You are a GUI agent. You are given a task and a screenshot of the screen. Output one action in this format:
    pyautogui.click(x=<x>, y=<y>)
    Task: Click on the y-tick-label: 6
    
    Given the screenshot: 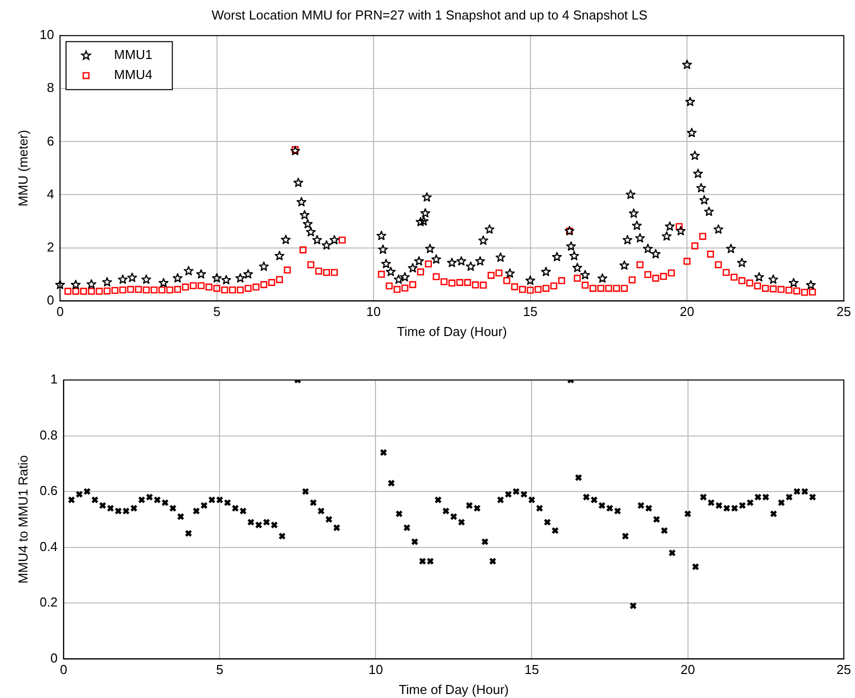 What is the action you would take?
    pyautogui.click(x=50, y=140)
    